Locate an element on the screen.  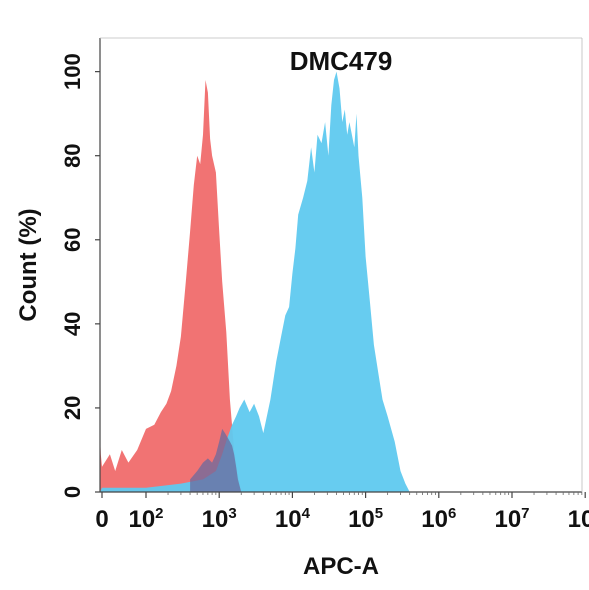
series-overlap-area is located at coordinates (216, 460).